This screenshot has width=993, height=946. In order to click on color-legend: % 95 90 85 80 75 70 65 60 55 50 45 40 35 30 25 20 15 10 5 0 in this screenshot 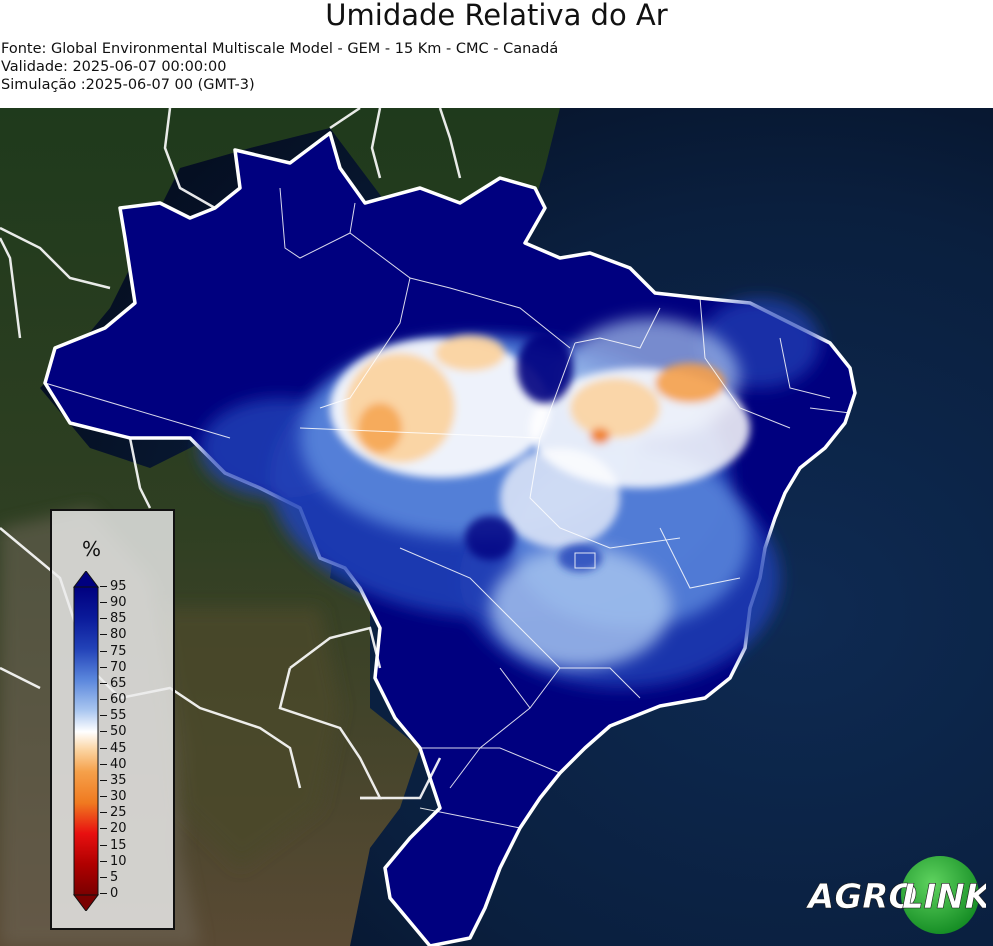, I will do `click(112, 719)`.